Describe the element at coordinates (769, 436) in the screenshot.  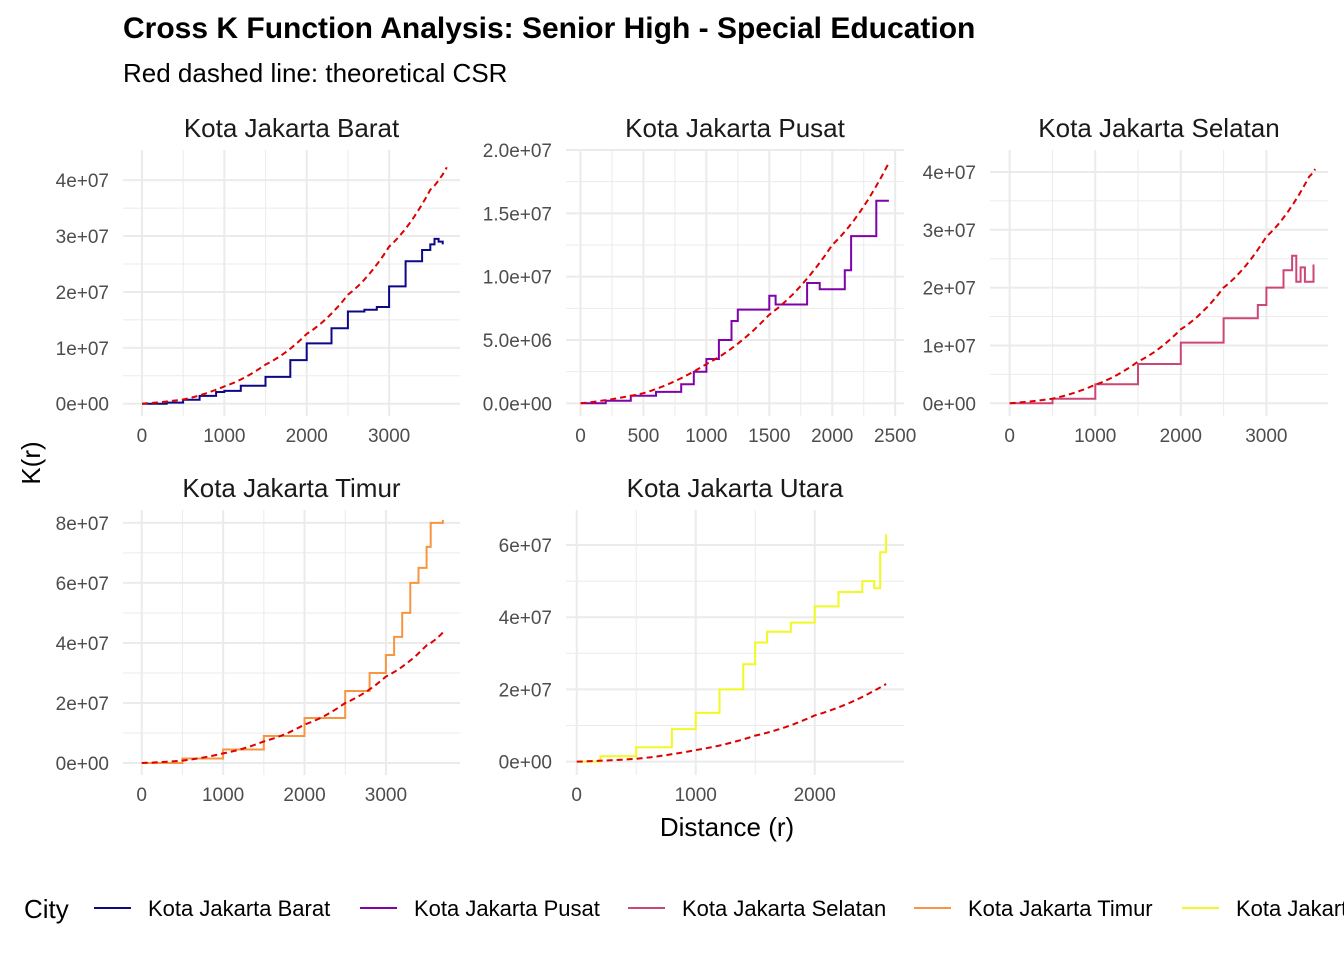
I see `x-tick-label: 1500` at that location.